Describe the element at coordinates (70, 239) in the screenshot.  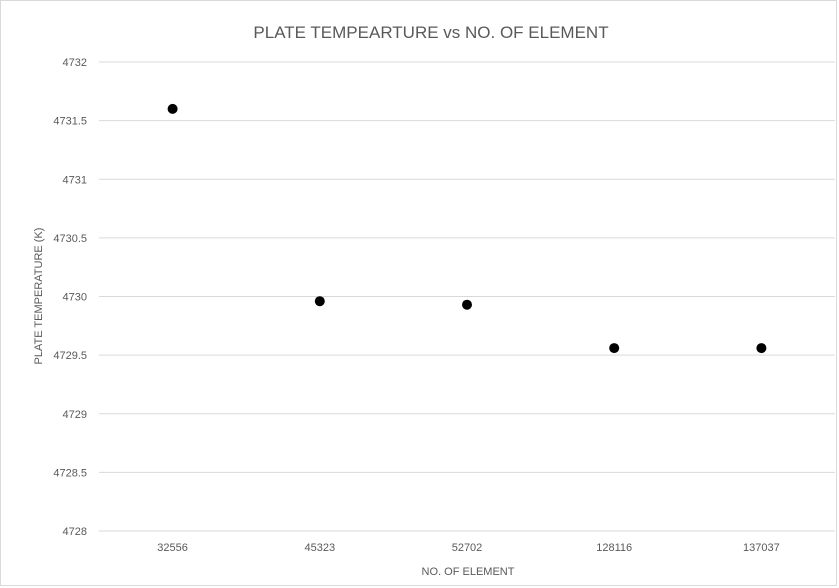
I see `y-tick-label: 4730.5` at that location.